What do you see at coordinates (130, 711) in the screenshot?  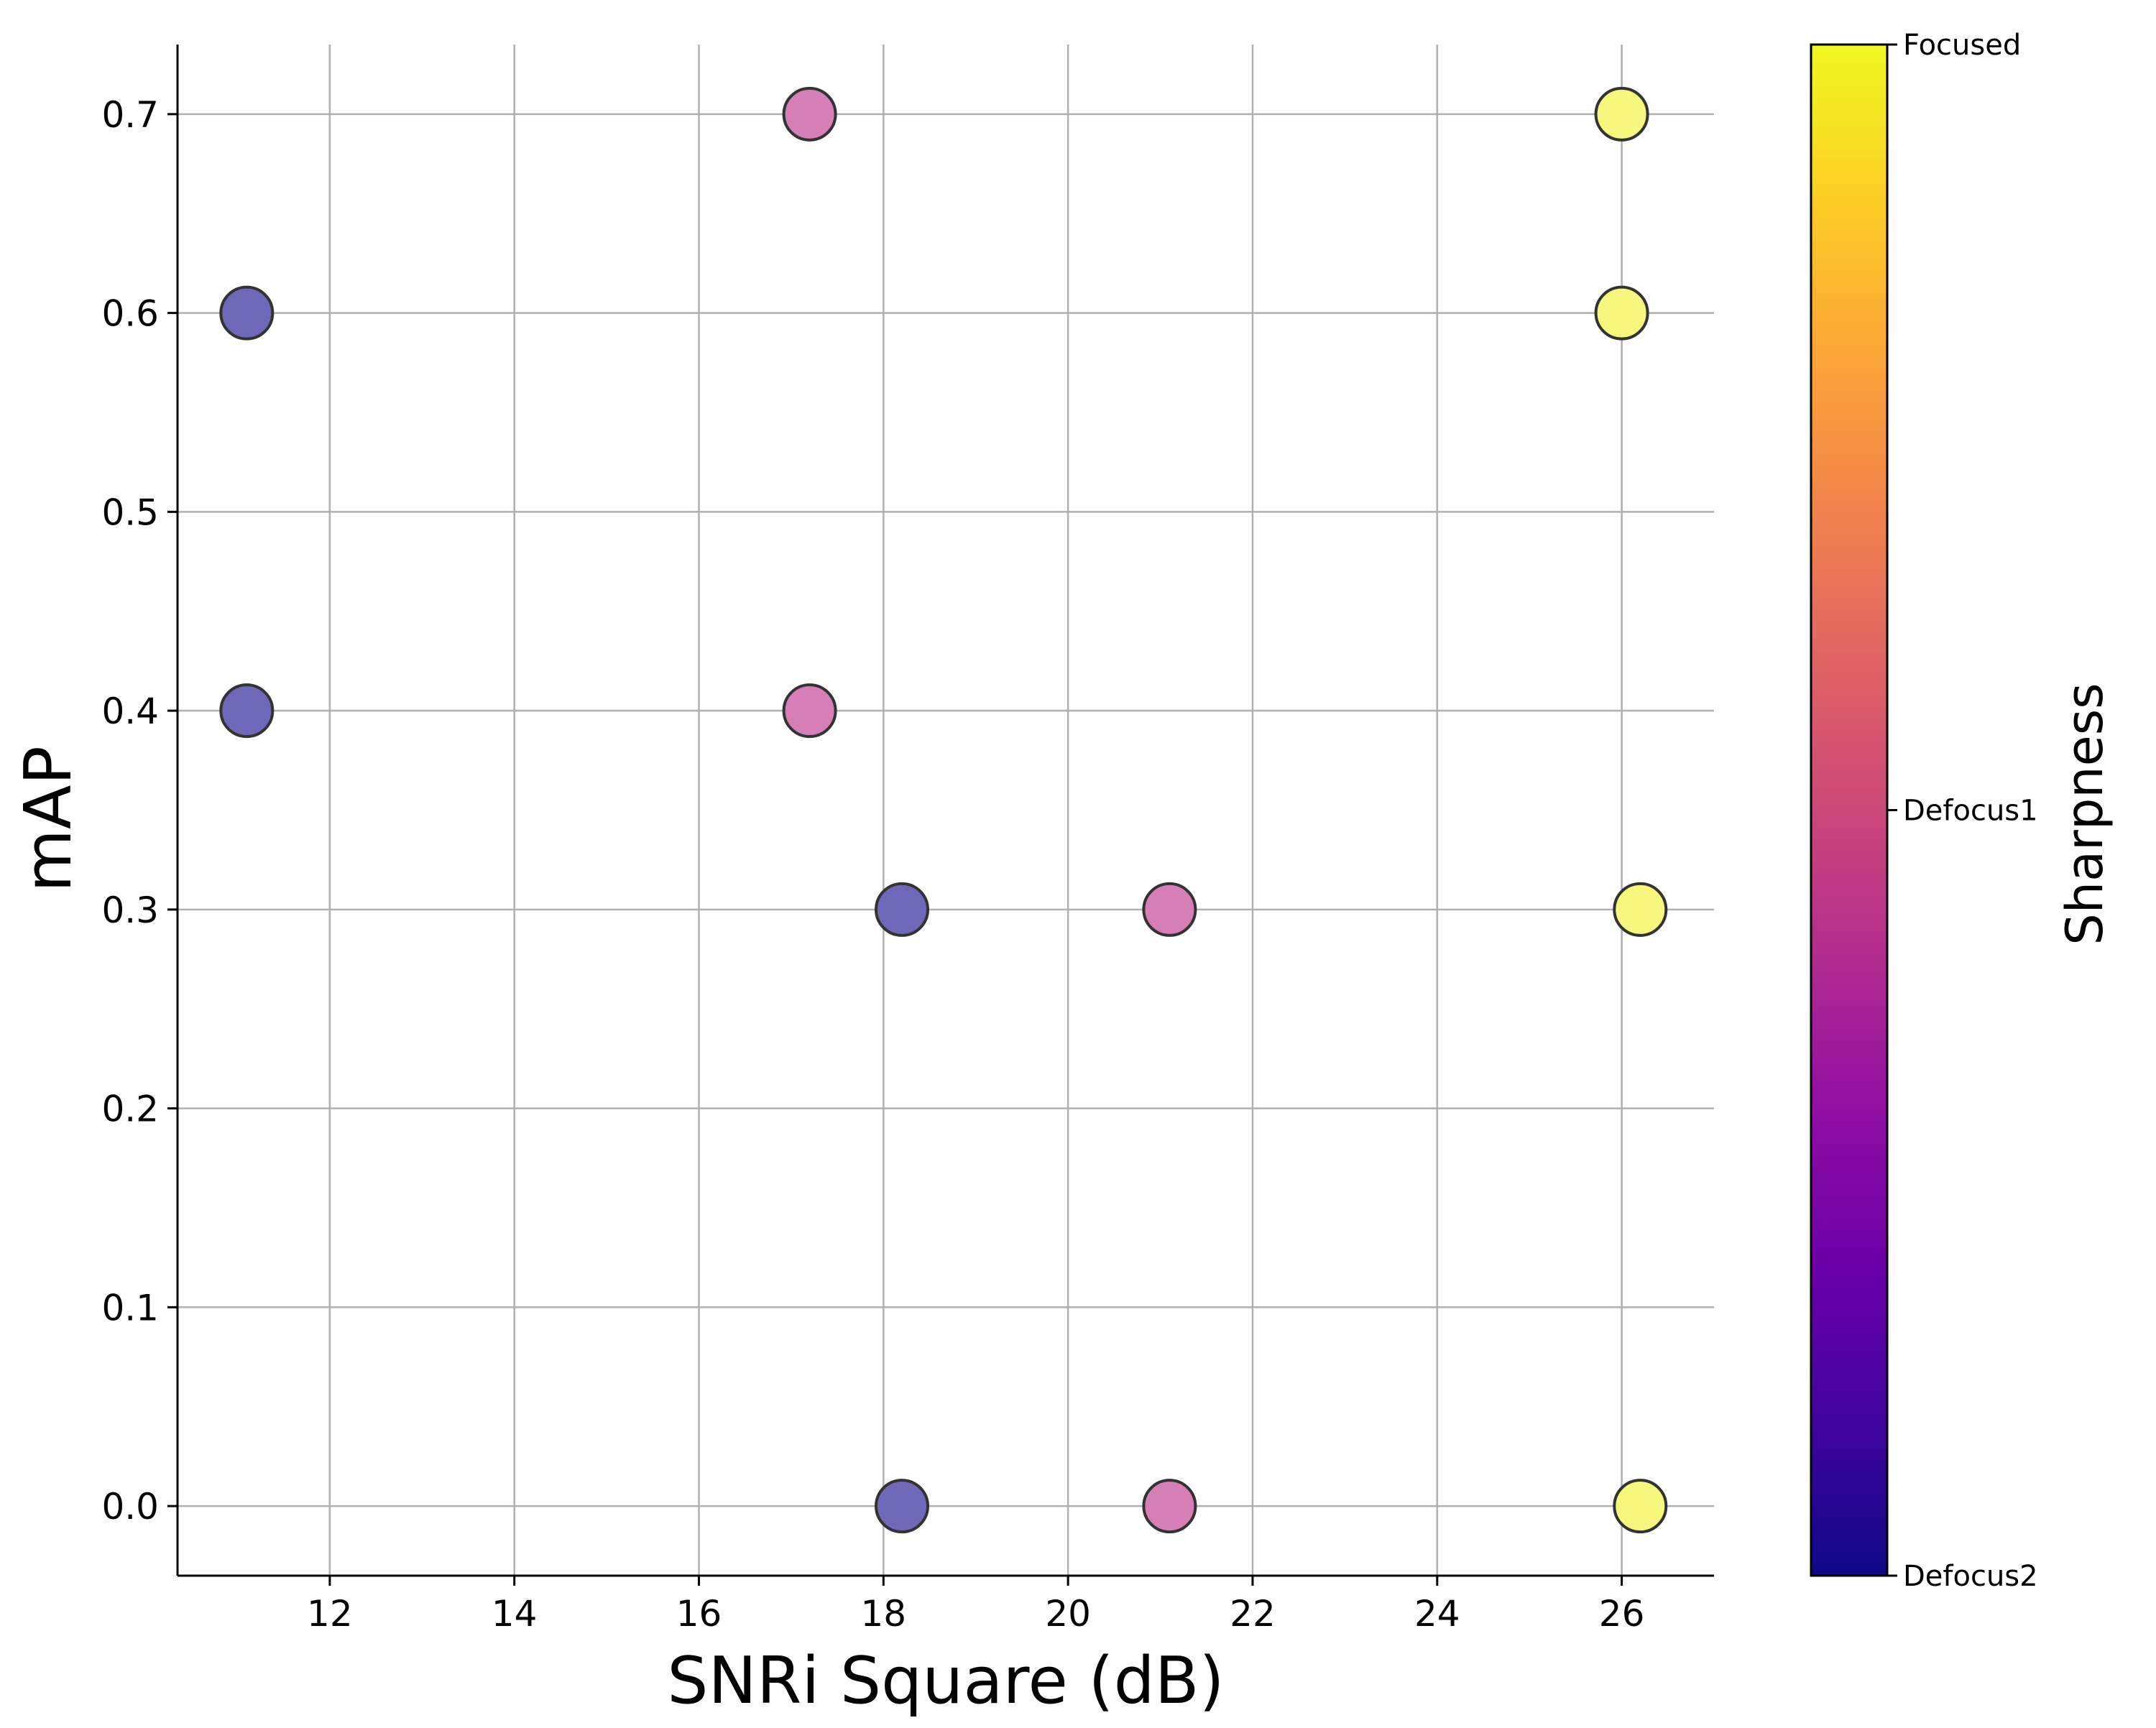 I see `y-tick-label: 0.4` at bounding box center [130, 711].